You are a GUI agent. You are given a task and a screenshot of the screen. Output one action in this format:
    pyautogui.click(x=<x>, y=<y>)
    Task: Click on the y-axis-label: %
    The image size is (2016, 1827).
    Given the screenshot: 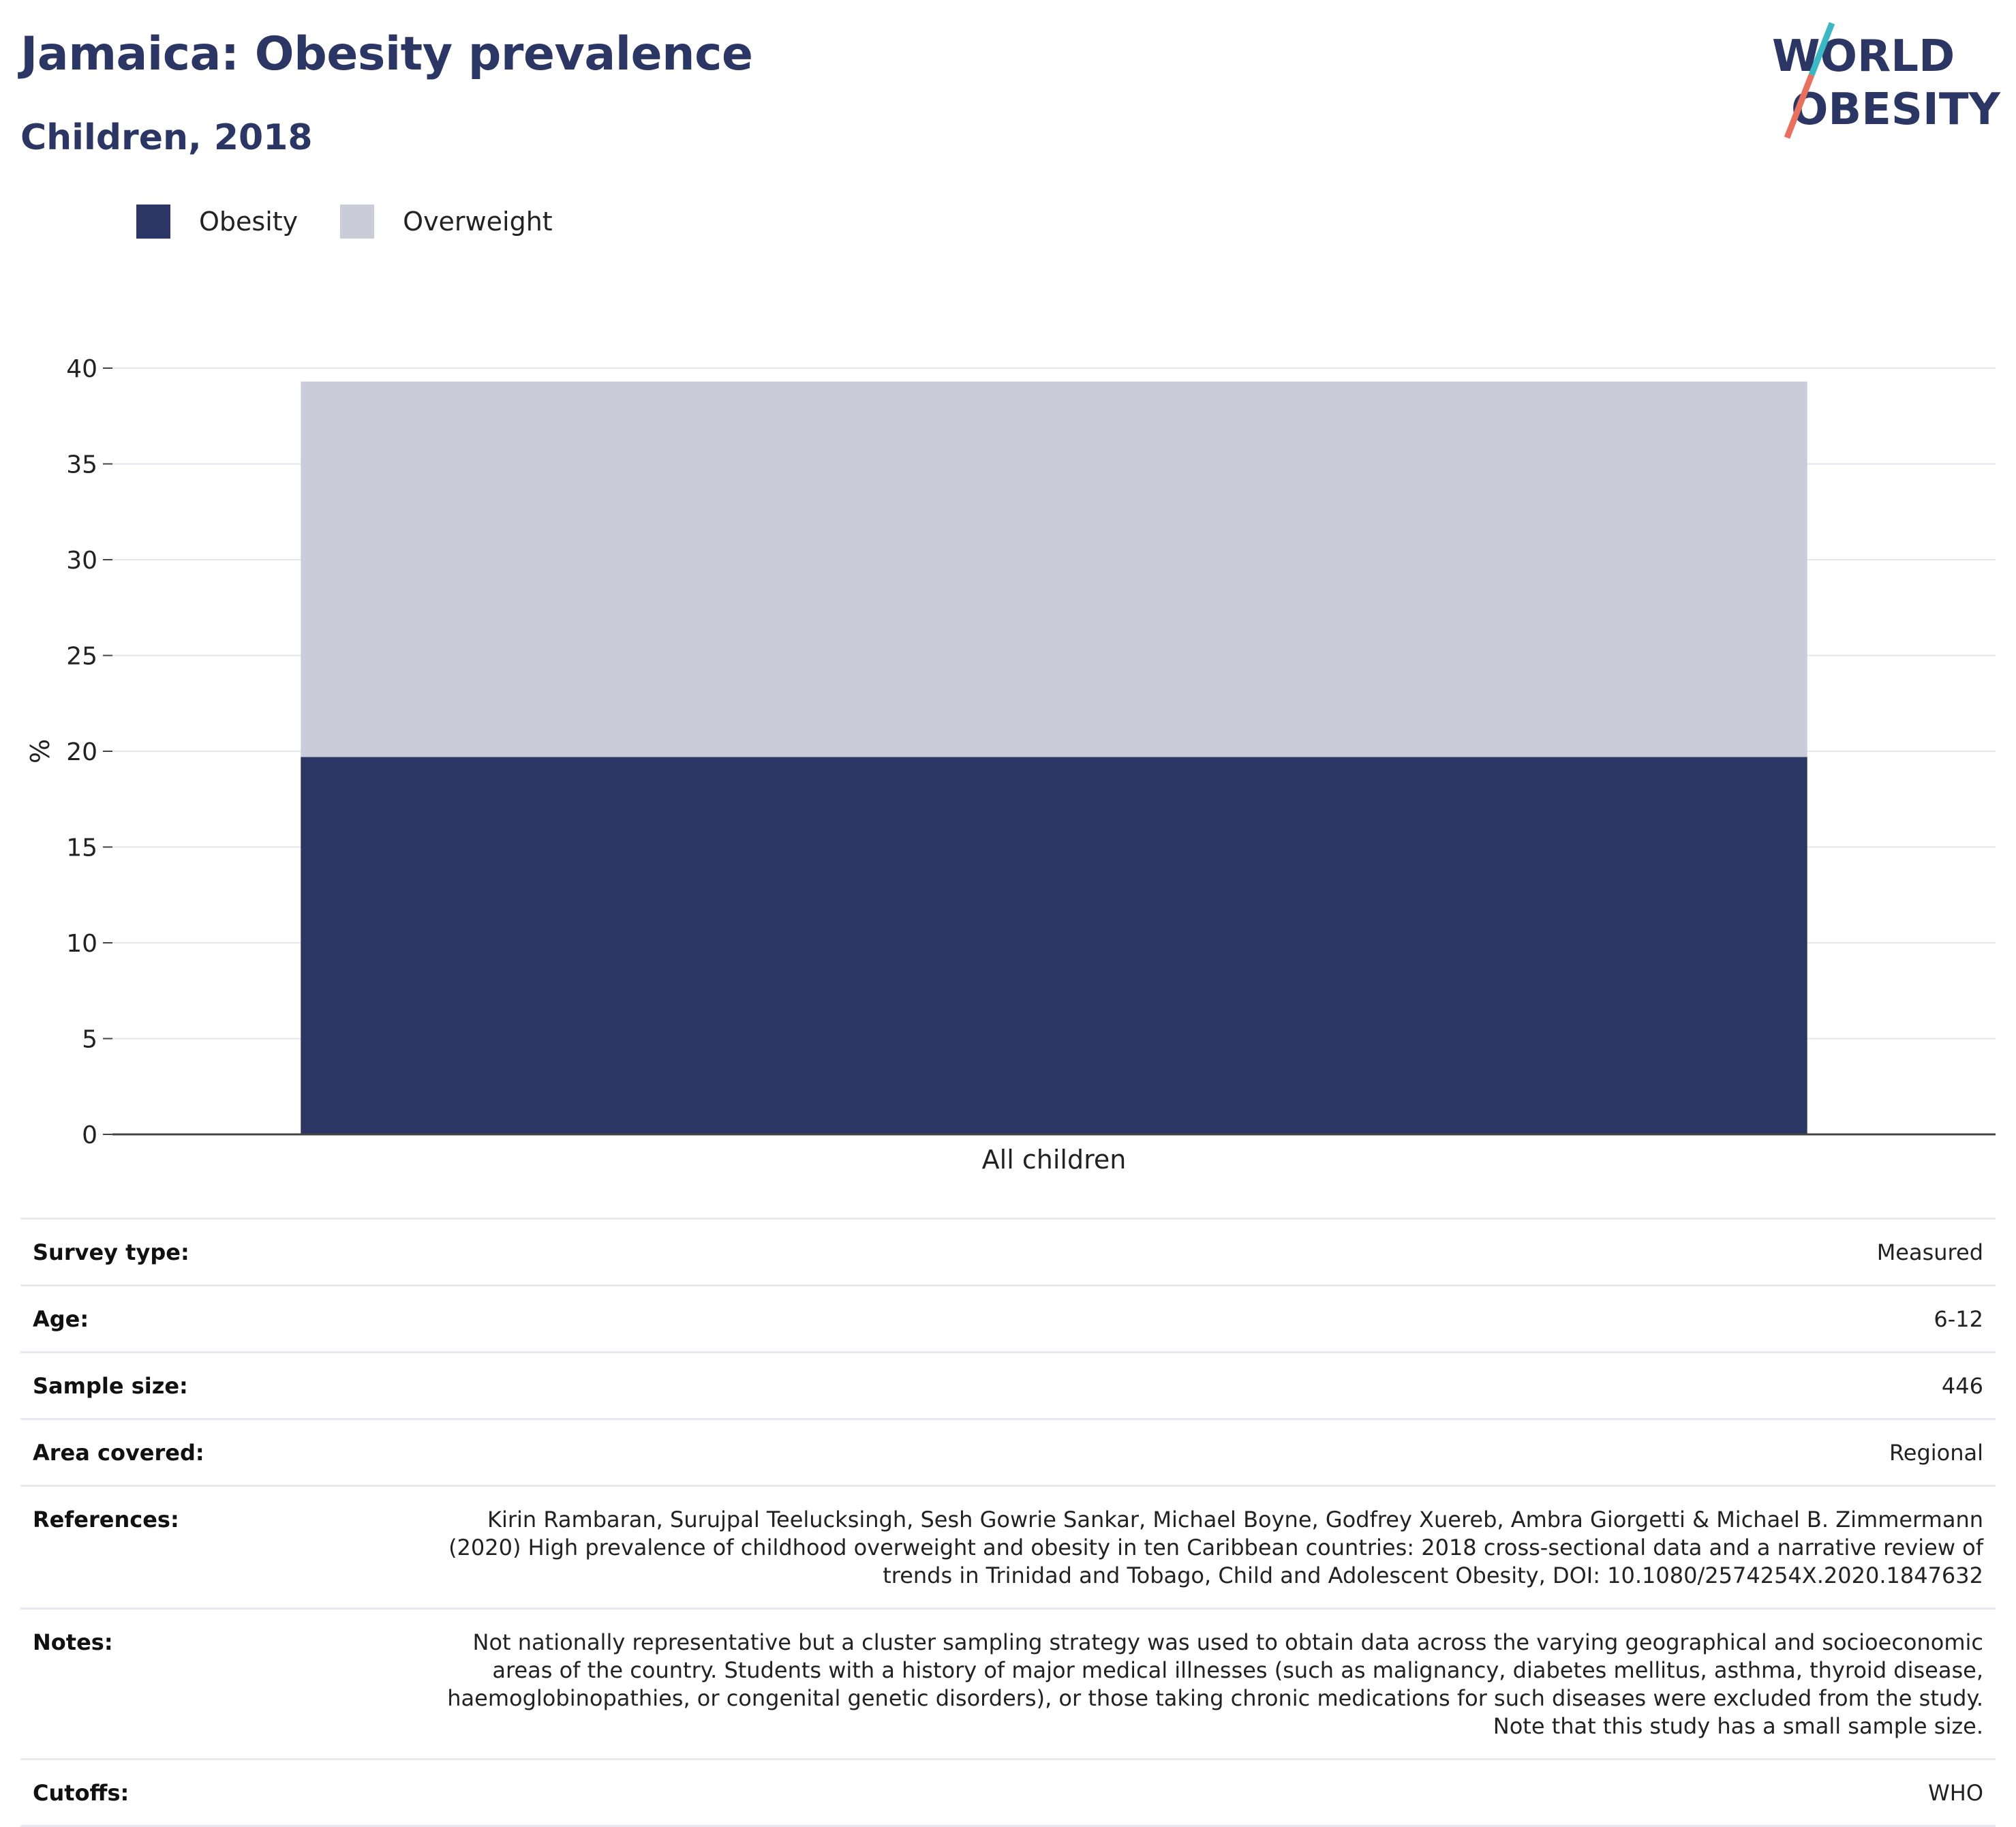 What is the action you would take?
    pyautogui.click(x=40, y=751)
    